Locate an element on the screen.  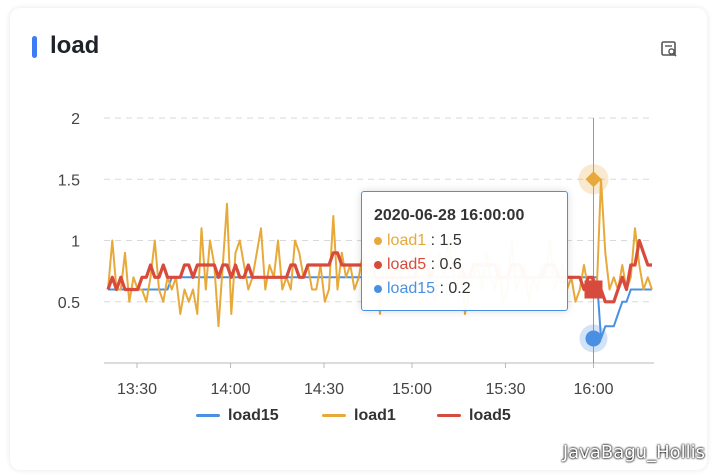
y-tick-label: 1 is located at coordinates (75, 242).